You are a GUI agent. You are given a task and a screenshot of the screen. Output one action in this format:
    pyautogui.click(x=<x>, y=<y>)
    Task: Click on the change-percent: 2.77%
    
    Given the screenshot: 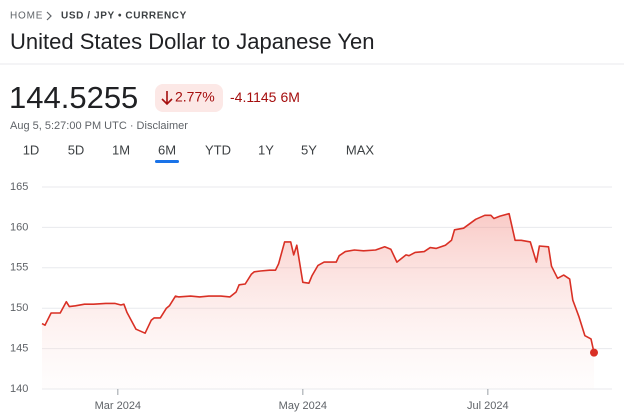 What is the action you would take?
    pyautogui.click(x=195, y=97)
    